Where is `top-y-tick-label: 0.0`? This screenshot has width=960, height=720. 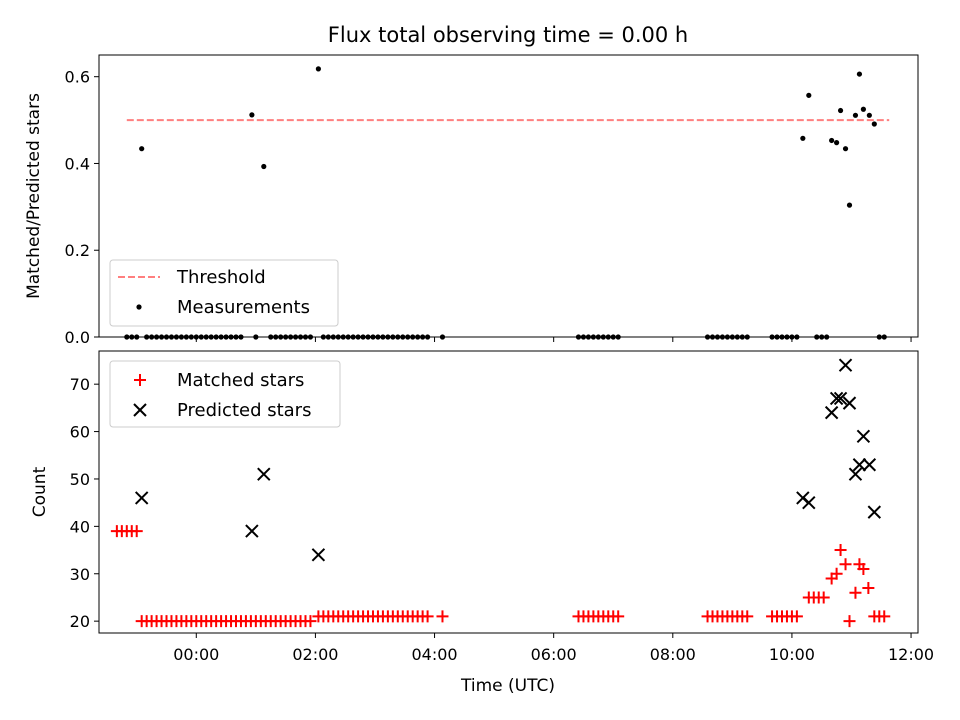
top-y-tick-label: 0.0 is located at coordinates (77, 337).